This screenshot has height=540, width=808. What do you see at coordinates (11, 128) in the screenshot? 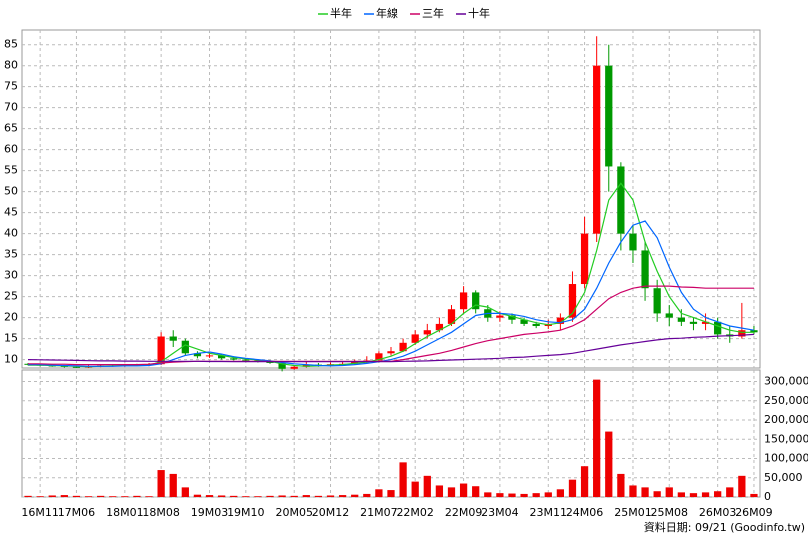
I see `y-tick-label: 65` at bounding box center [11, 128].